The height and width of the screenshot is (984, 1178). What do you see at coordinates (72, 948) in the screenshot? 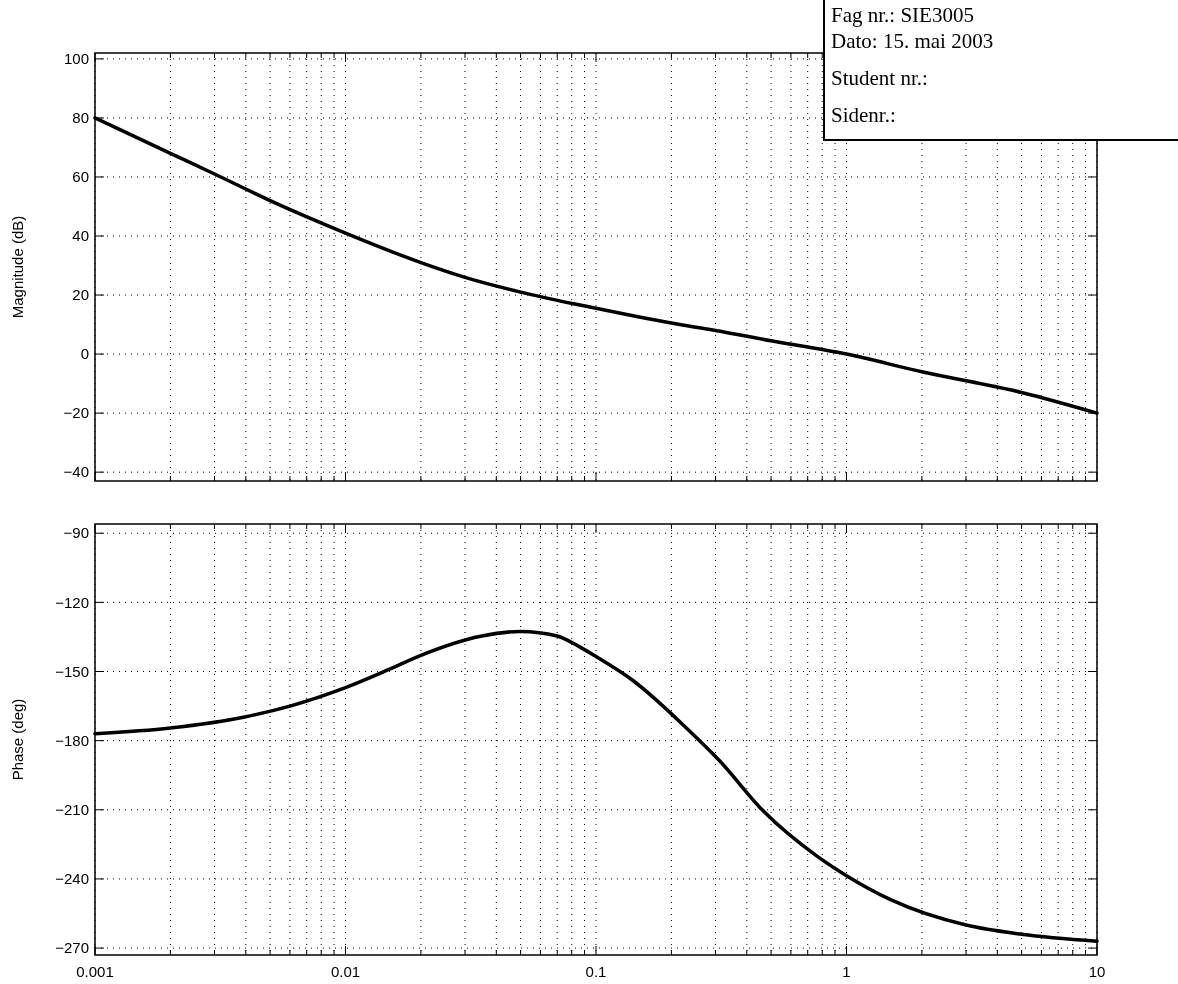
I see `y-tick-label: −270` at bounding box center [72, 948].